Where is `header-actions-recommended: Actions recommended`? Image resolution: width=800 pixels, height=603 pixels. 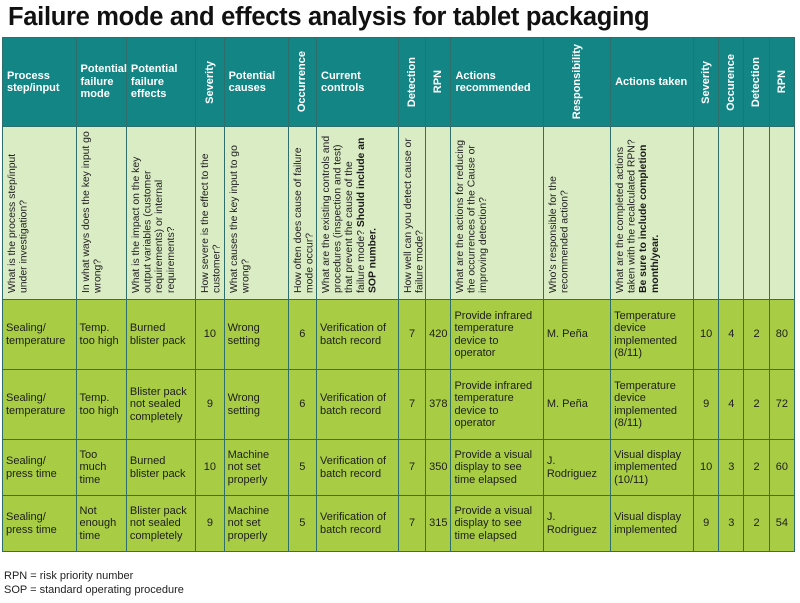 header-actions-recommended: Actions recommended is located at coordinates (497, 82).